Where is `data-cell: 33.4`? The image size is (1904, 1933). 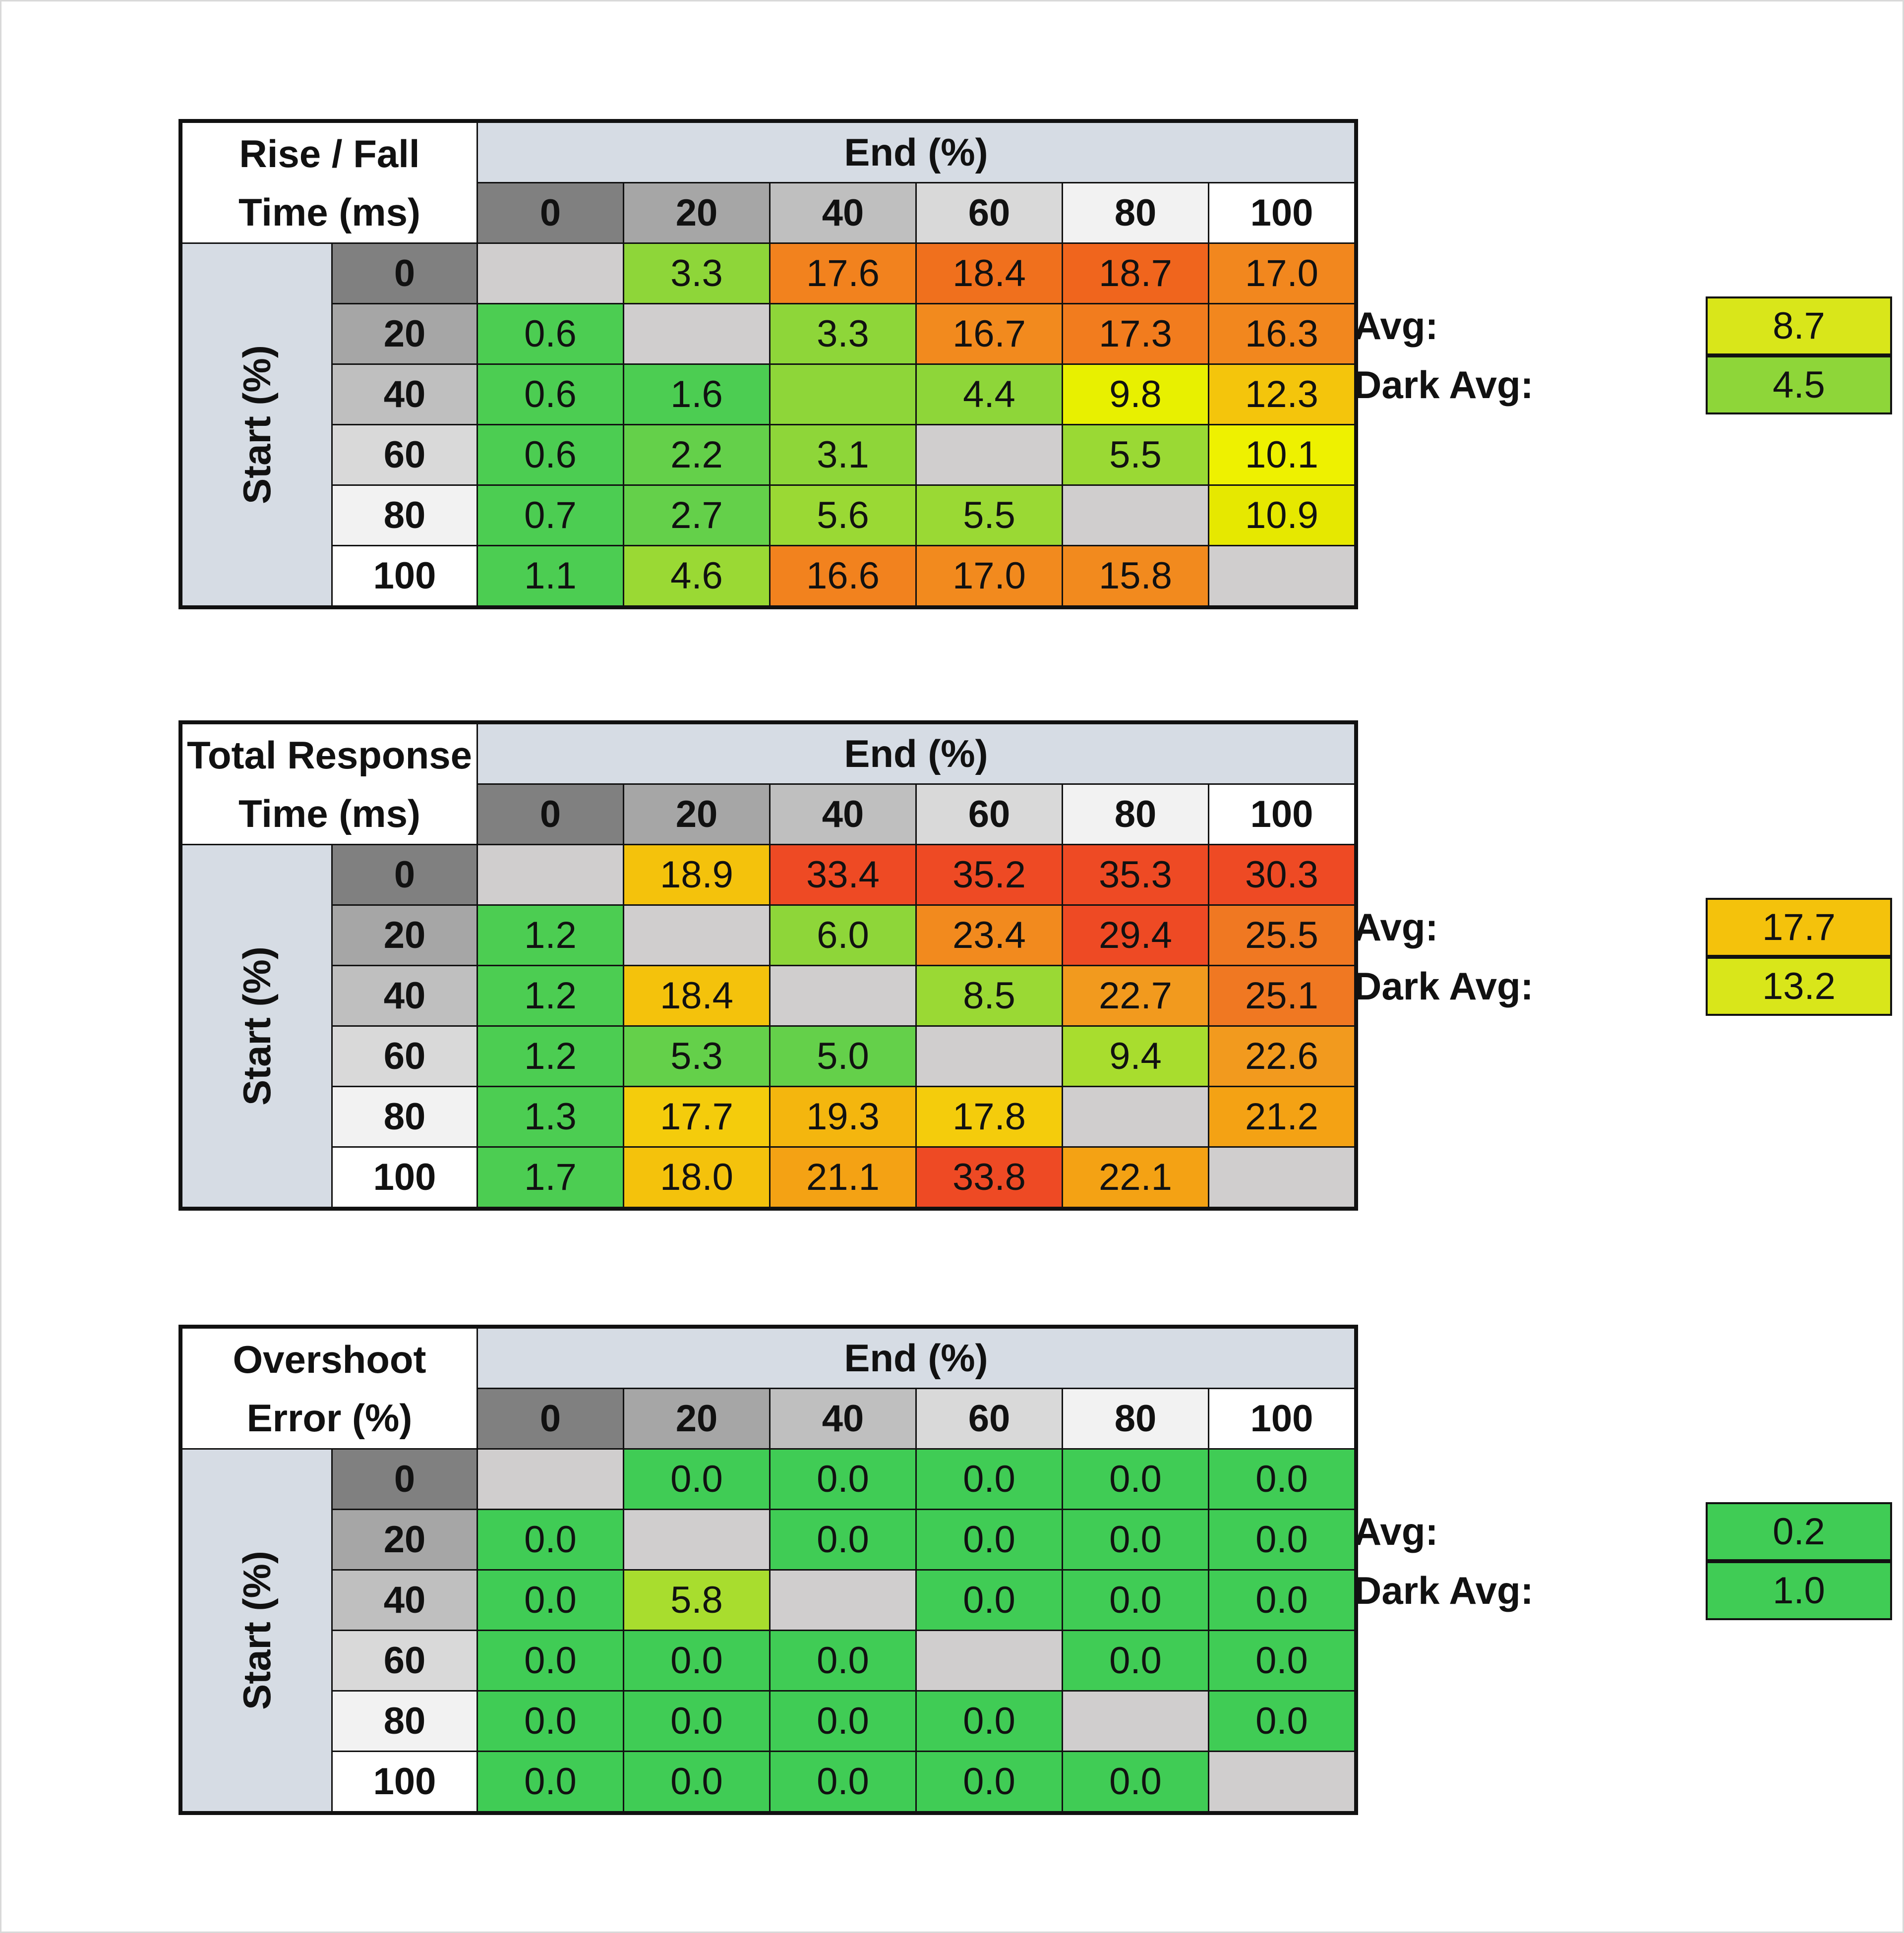 data-cell: 33.4 is located at coordinates (843, 874).